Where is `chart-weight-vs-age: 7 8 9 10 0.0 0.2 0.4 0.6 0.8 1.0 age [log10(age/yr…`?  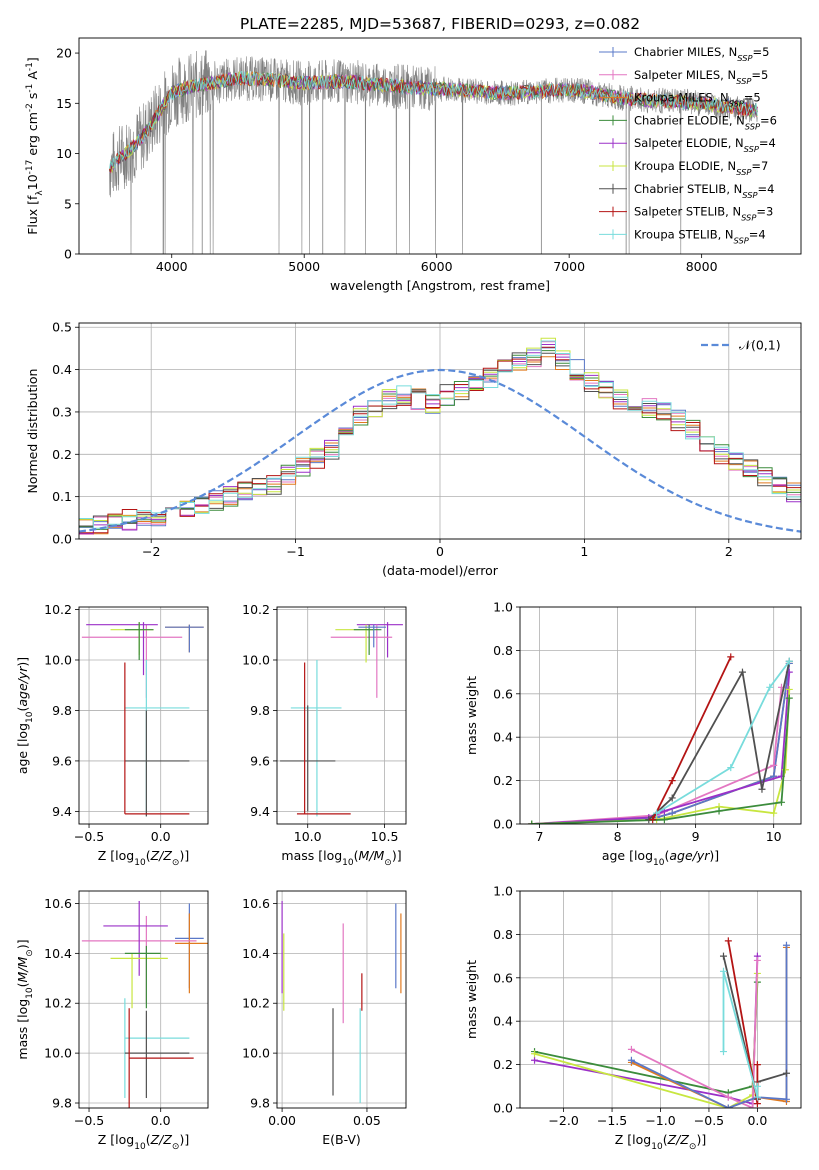
chart-weight-vs-age: 7 8 9 10 0.0 0.2 0.4 0.6 0.8 1.0 age [log10(age/yr… is located at coordinates (633, 734).